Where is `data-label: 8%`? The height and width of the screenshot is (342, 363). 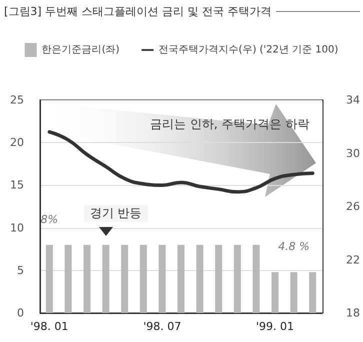 data-label: 8% is located at coordinates (49, 219).